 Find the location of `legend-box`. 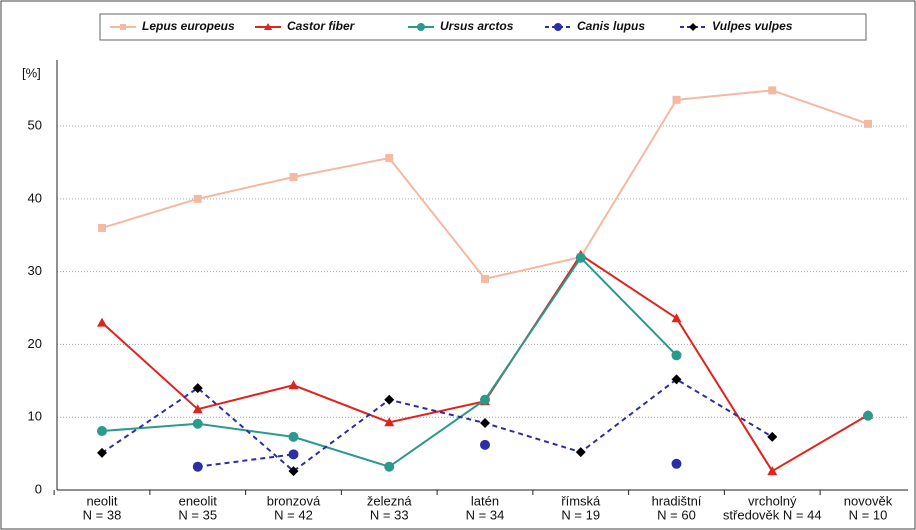

legend-box is located at coordinates (483, 27).